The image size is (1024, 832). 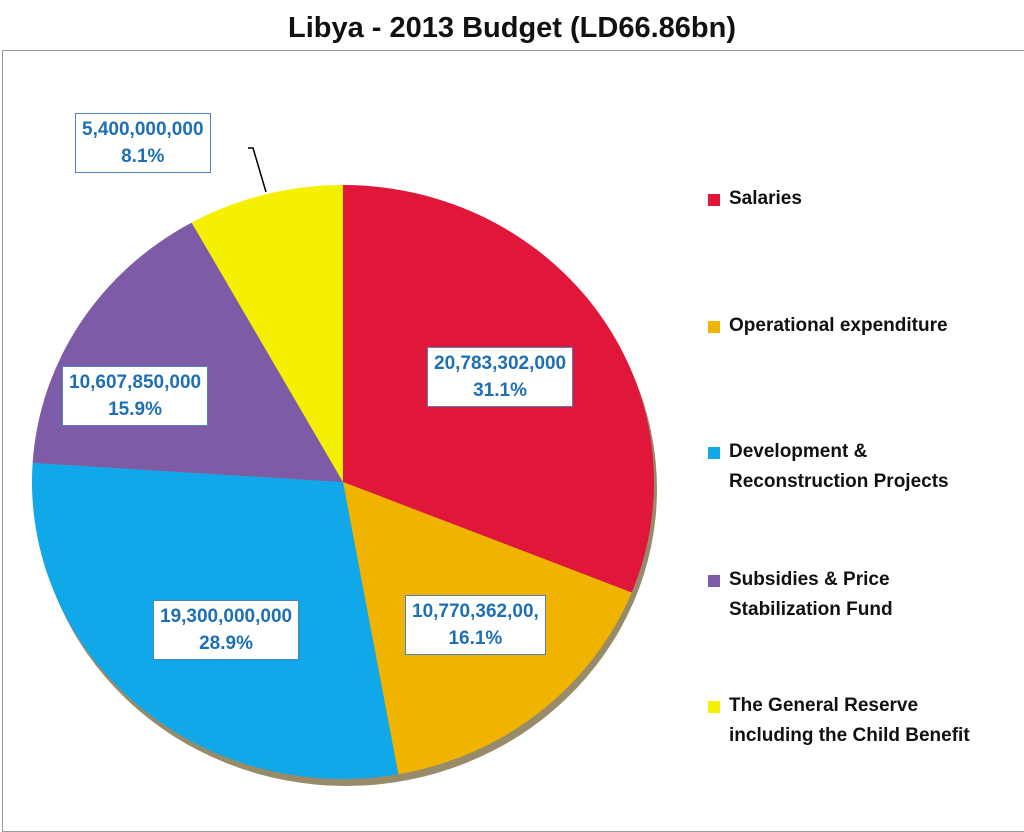 What do you see at coordinates (500, 377) in the screenshot?
I see `data-label-salaries: 20,783,302,000 31.1%` at bounding box center [500, 377].